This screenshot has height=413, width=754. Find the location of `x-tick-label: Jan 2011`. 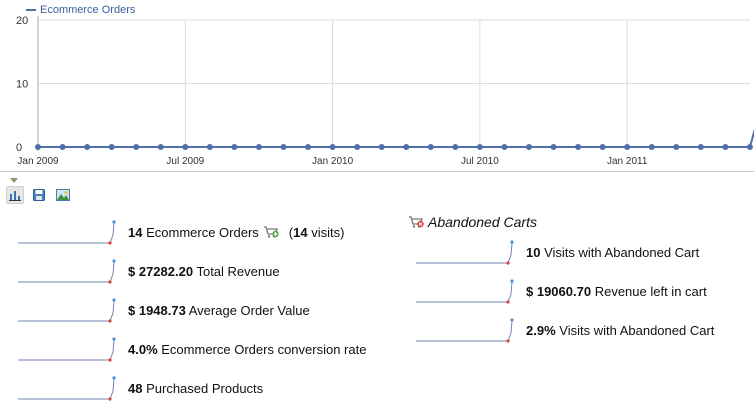

x-tick-label: Jan 2011 is located at coordinates (627, 161).